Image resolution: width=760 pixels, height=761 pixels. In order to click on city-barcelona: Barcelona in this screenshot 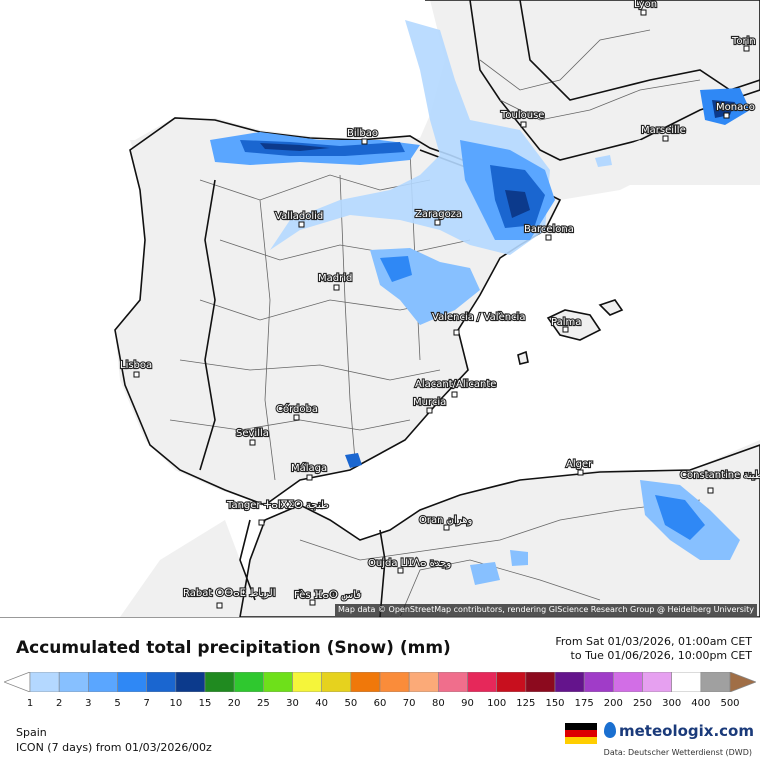, I will do `click(549, 232)`.